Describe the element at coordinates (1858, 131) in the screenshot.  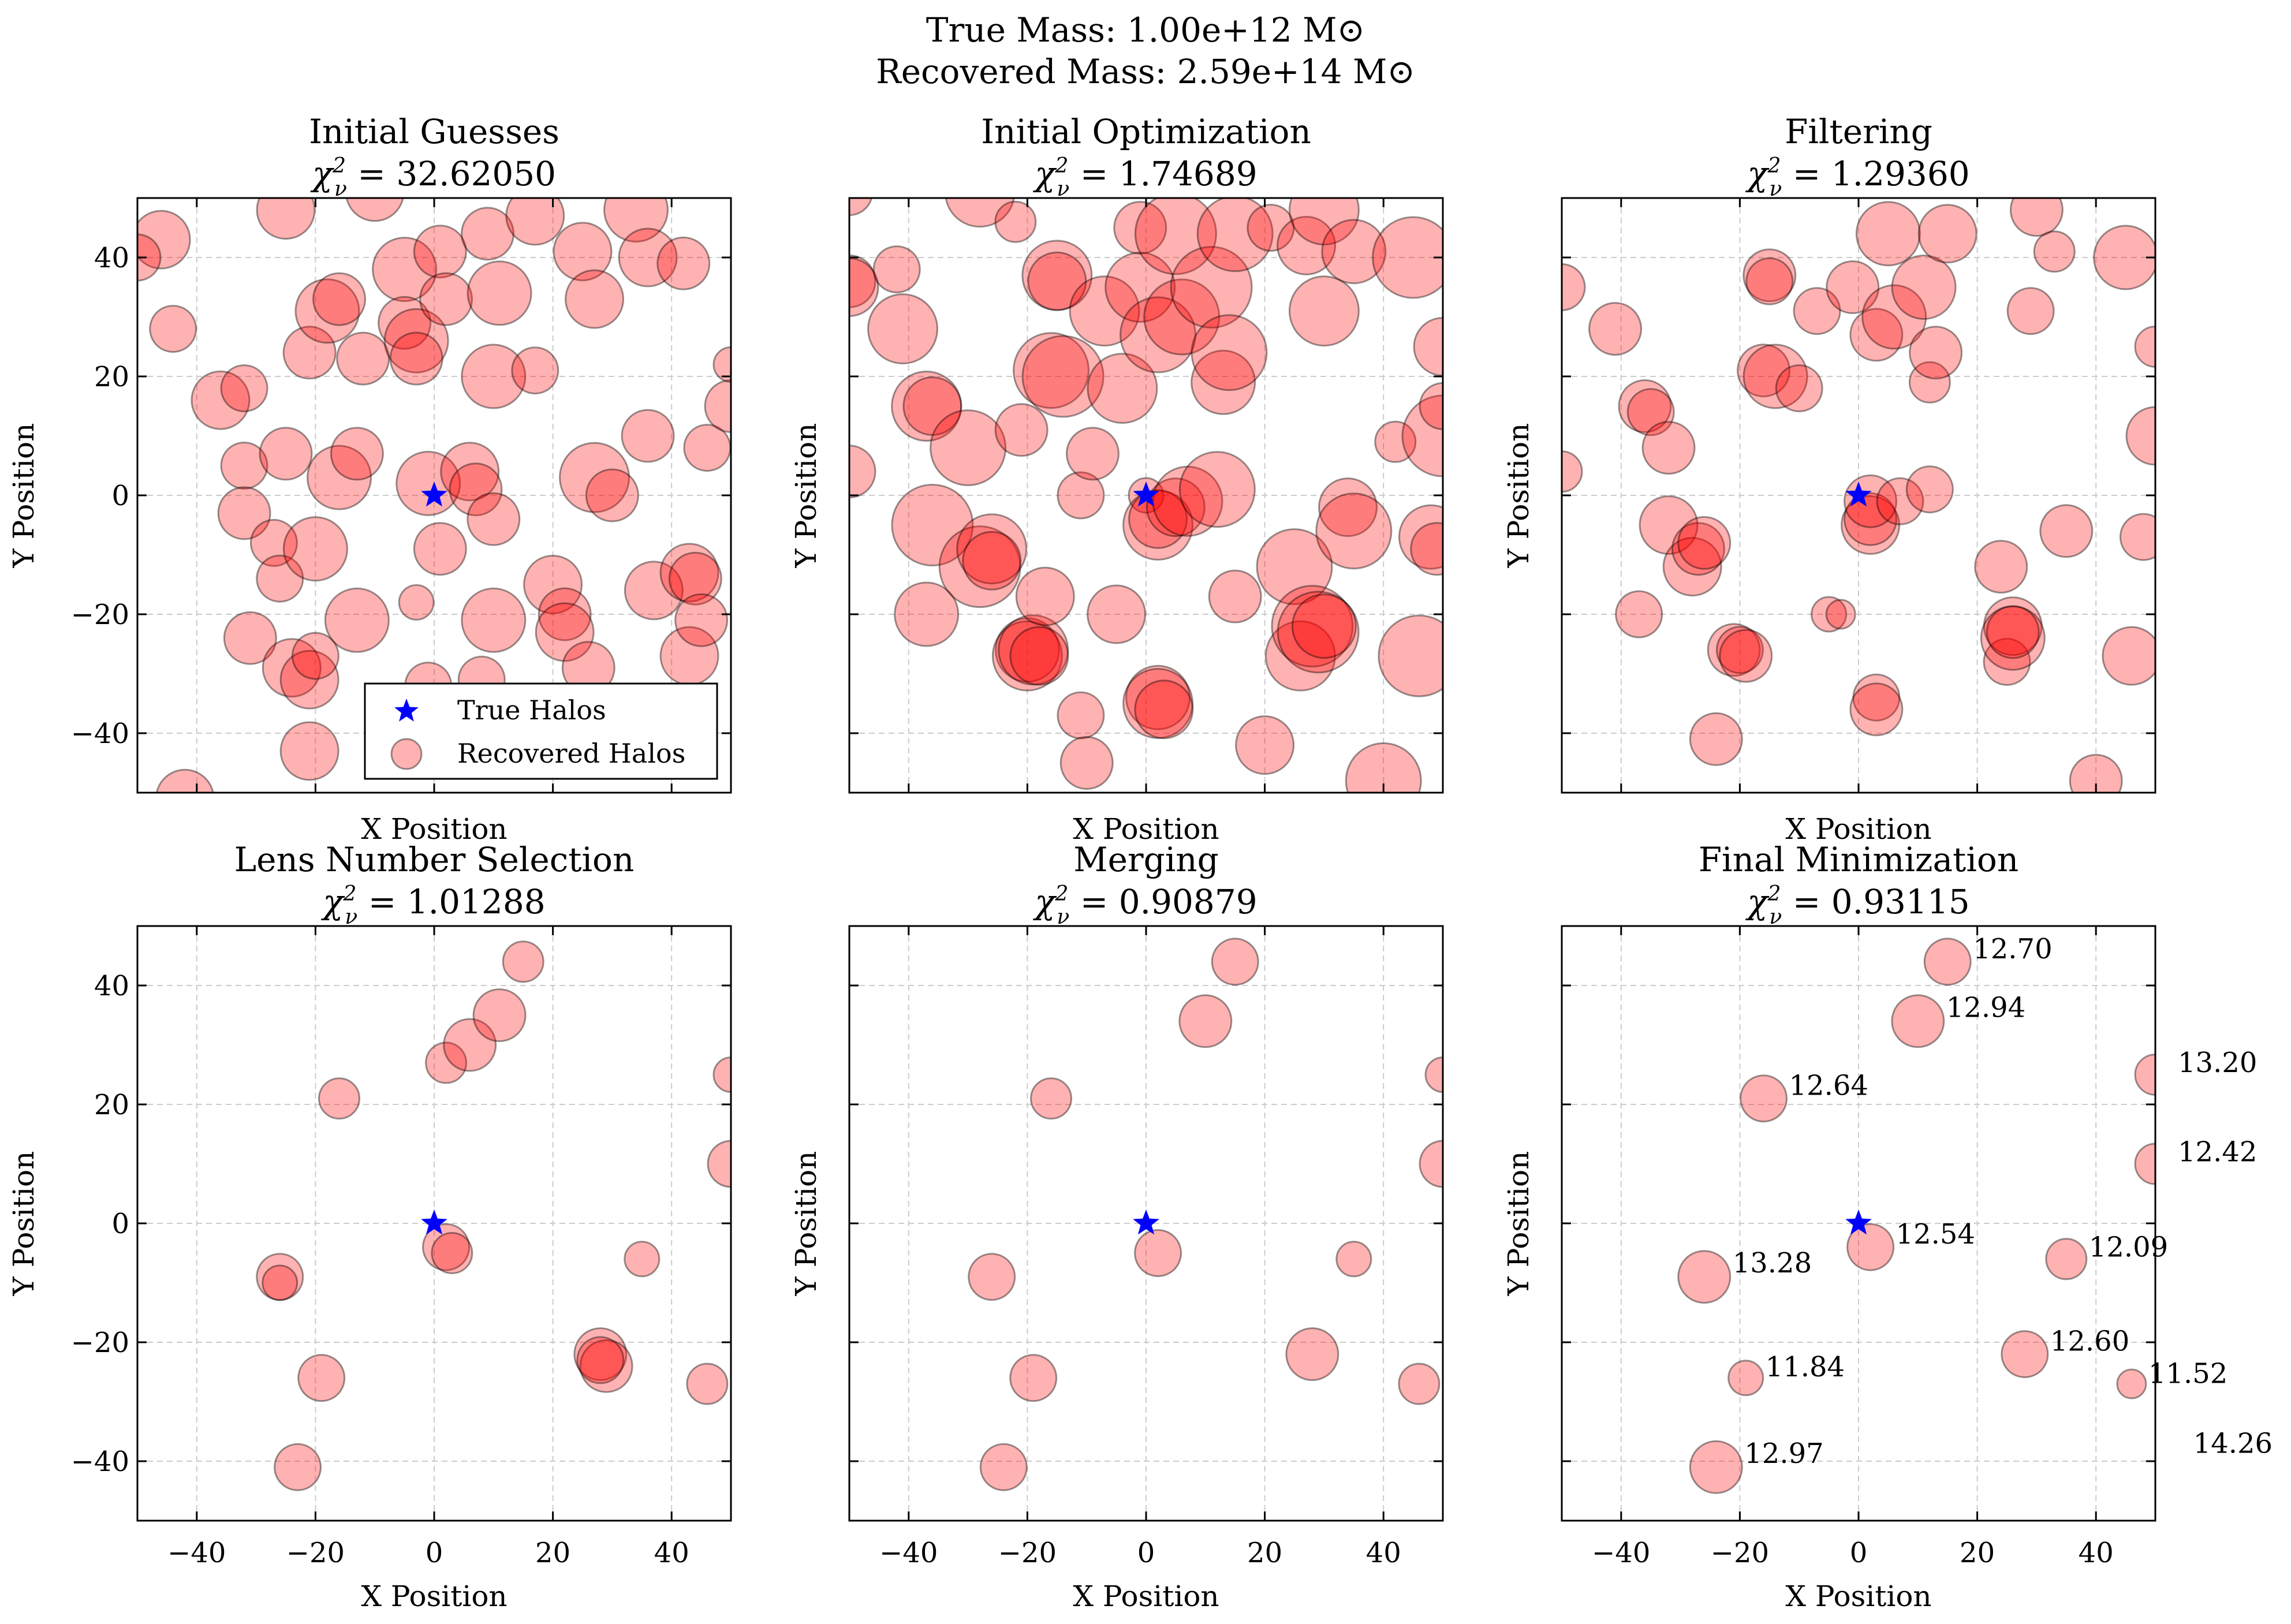
I see `subplot-title: Filtering` at that location.